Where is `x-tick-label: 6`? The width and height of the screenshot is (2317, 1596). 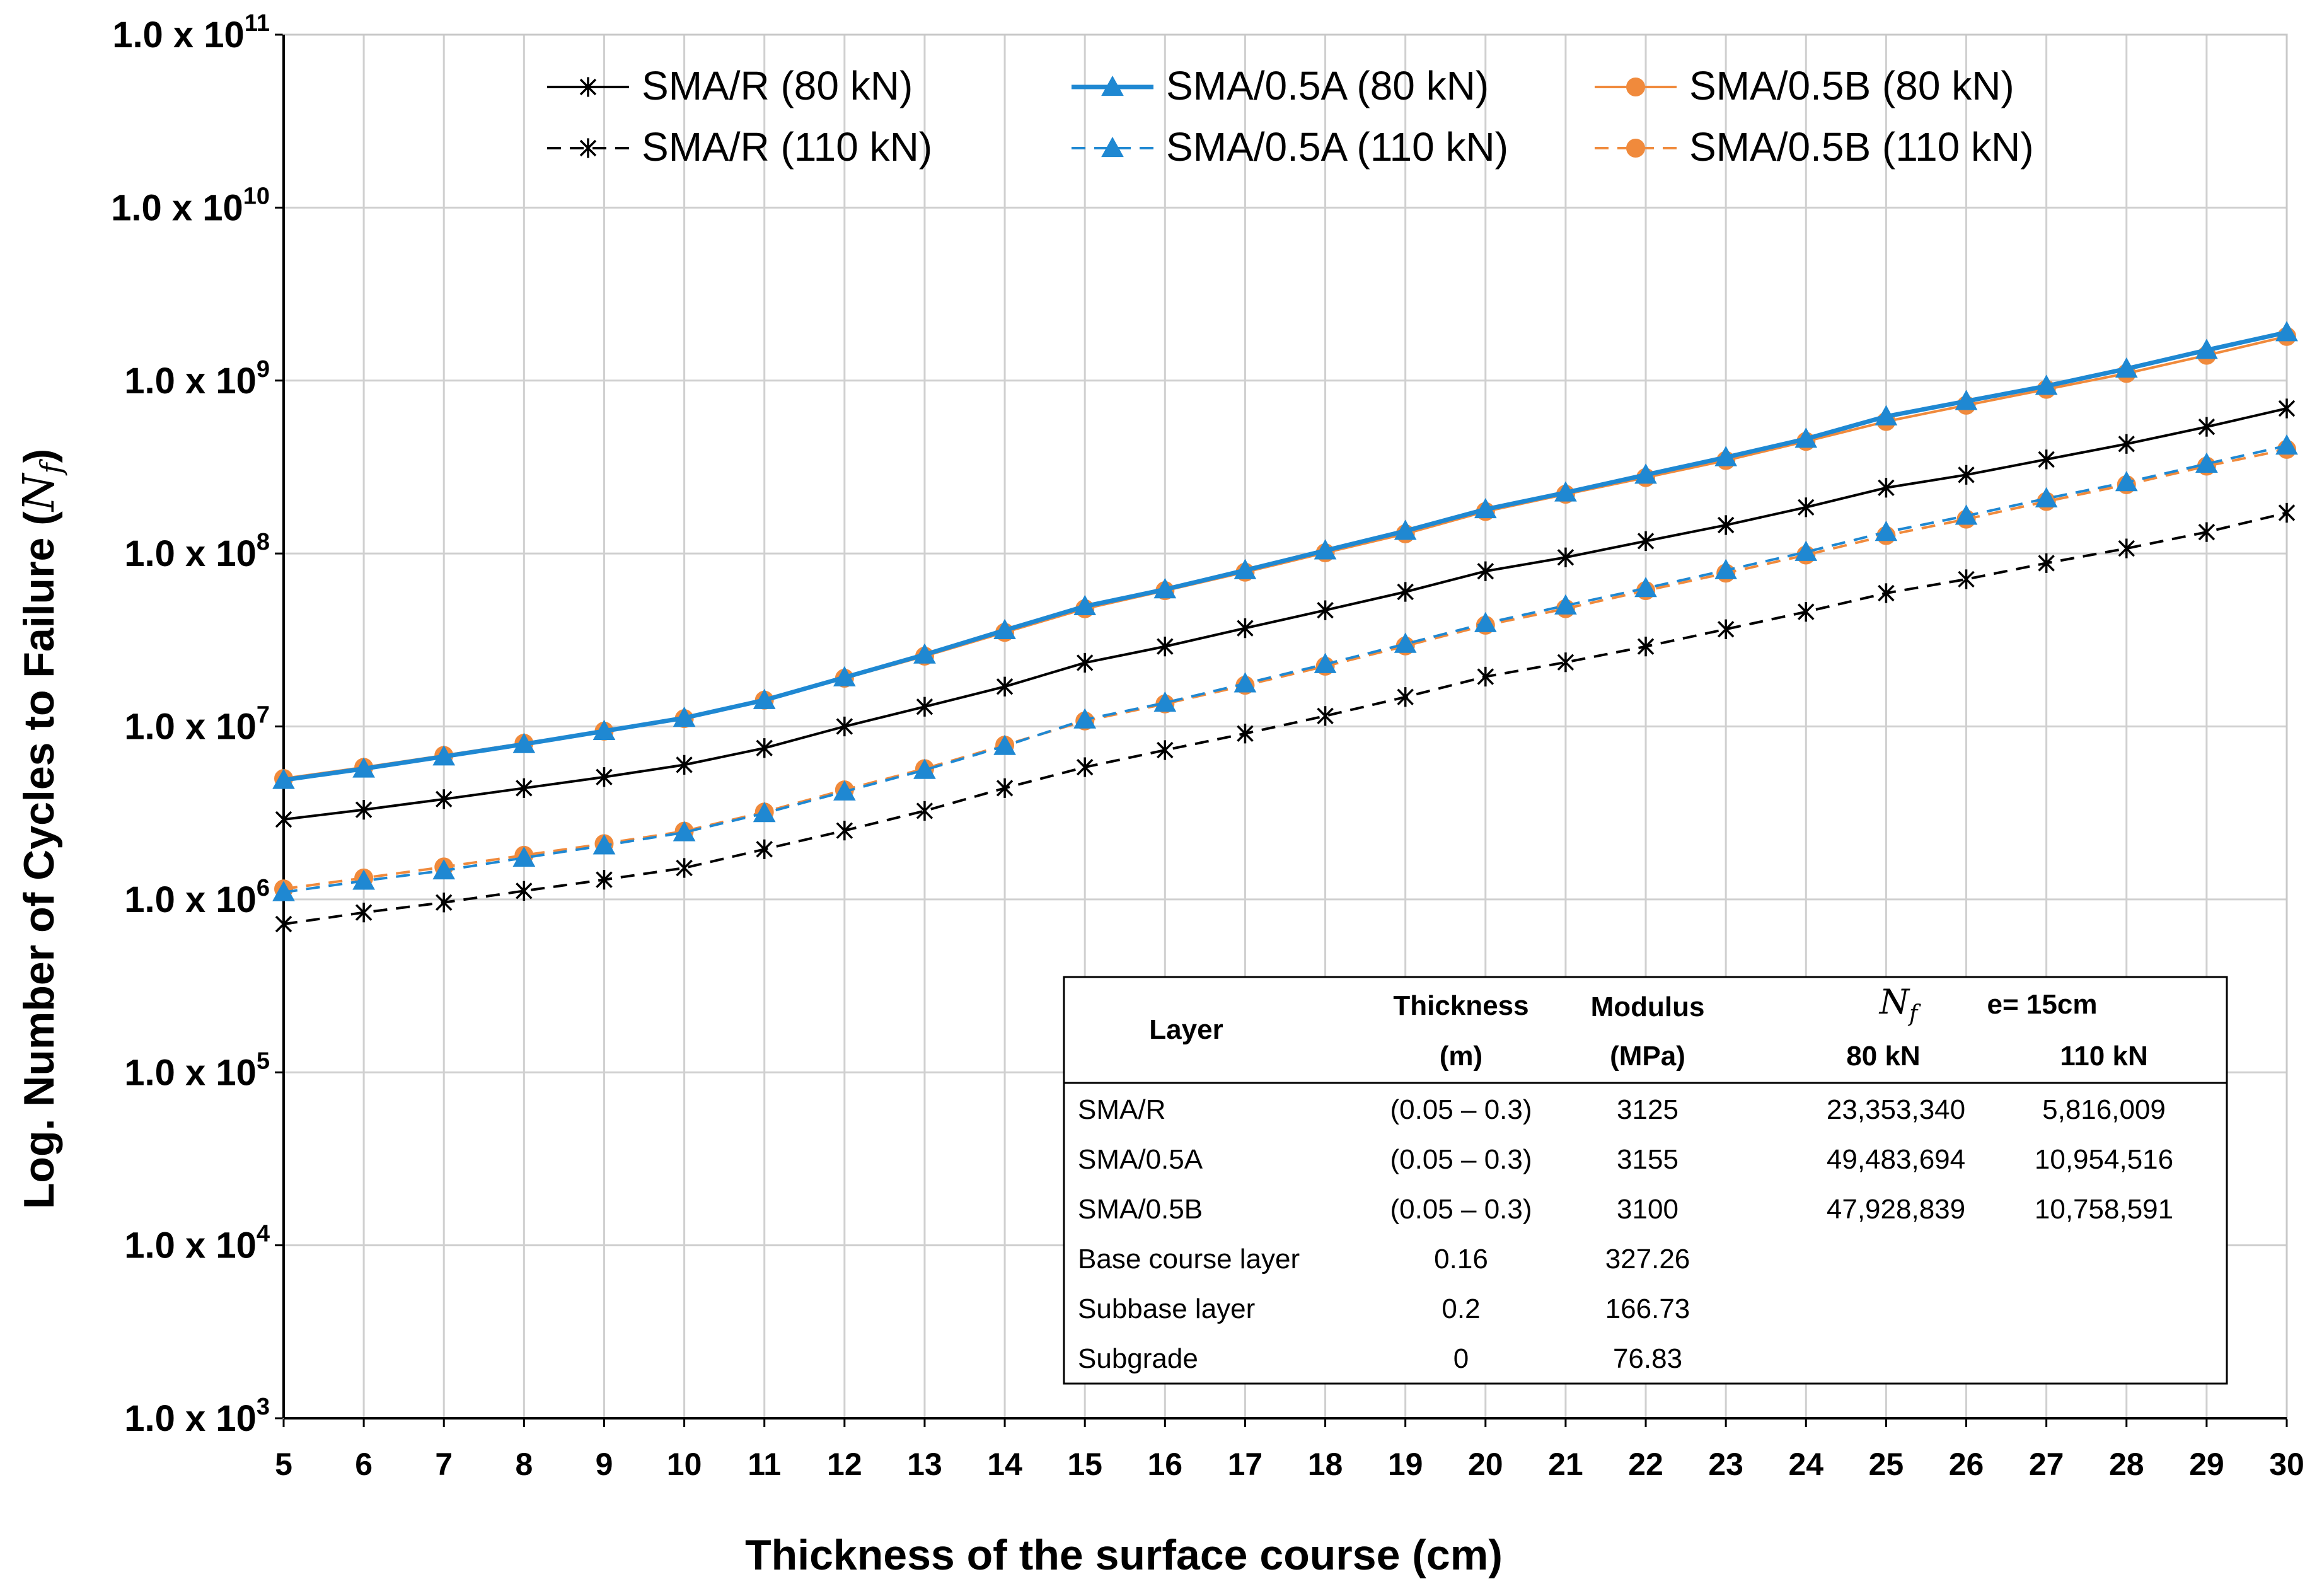
x-tick-label: 6 is located at coordinates (364, 1464).